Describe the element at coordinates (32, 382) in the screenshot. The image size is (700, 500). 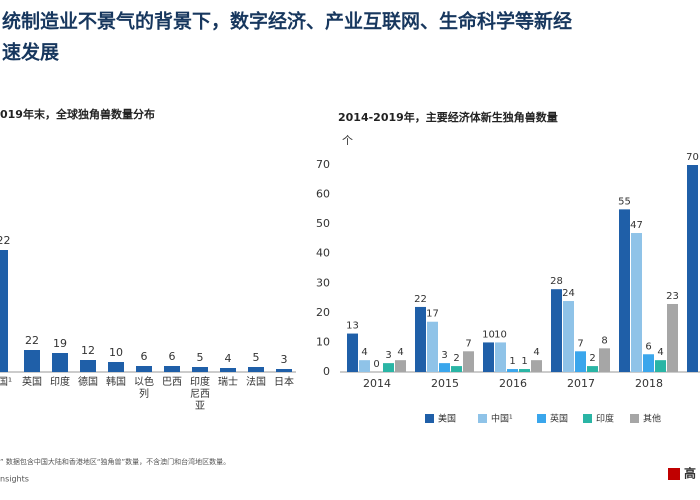
I see `x-tick-label: 英国` at that location.